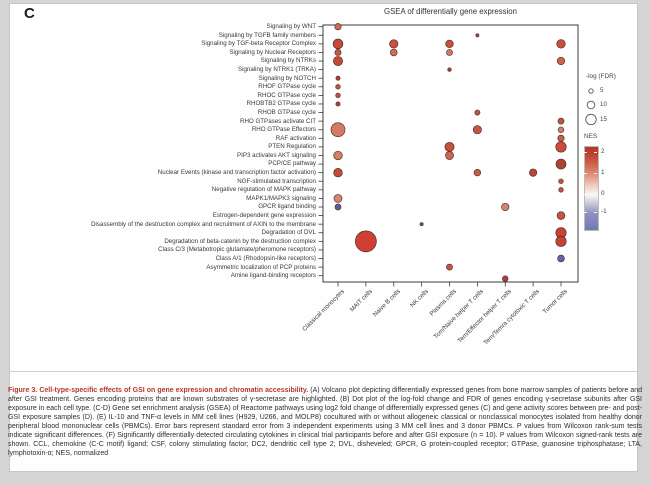  I want to click on caption-divider, so click(323, 371).